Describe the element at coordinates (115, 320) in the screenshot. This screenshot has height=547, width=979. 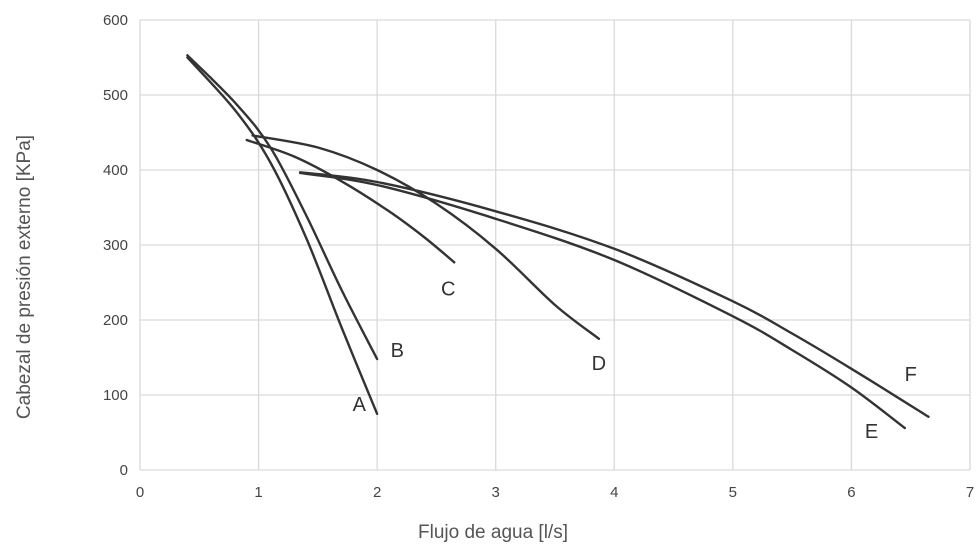
I see `y-tick-label: 200` at that location.